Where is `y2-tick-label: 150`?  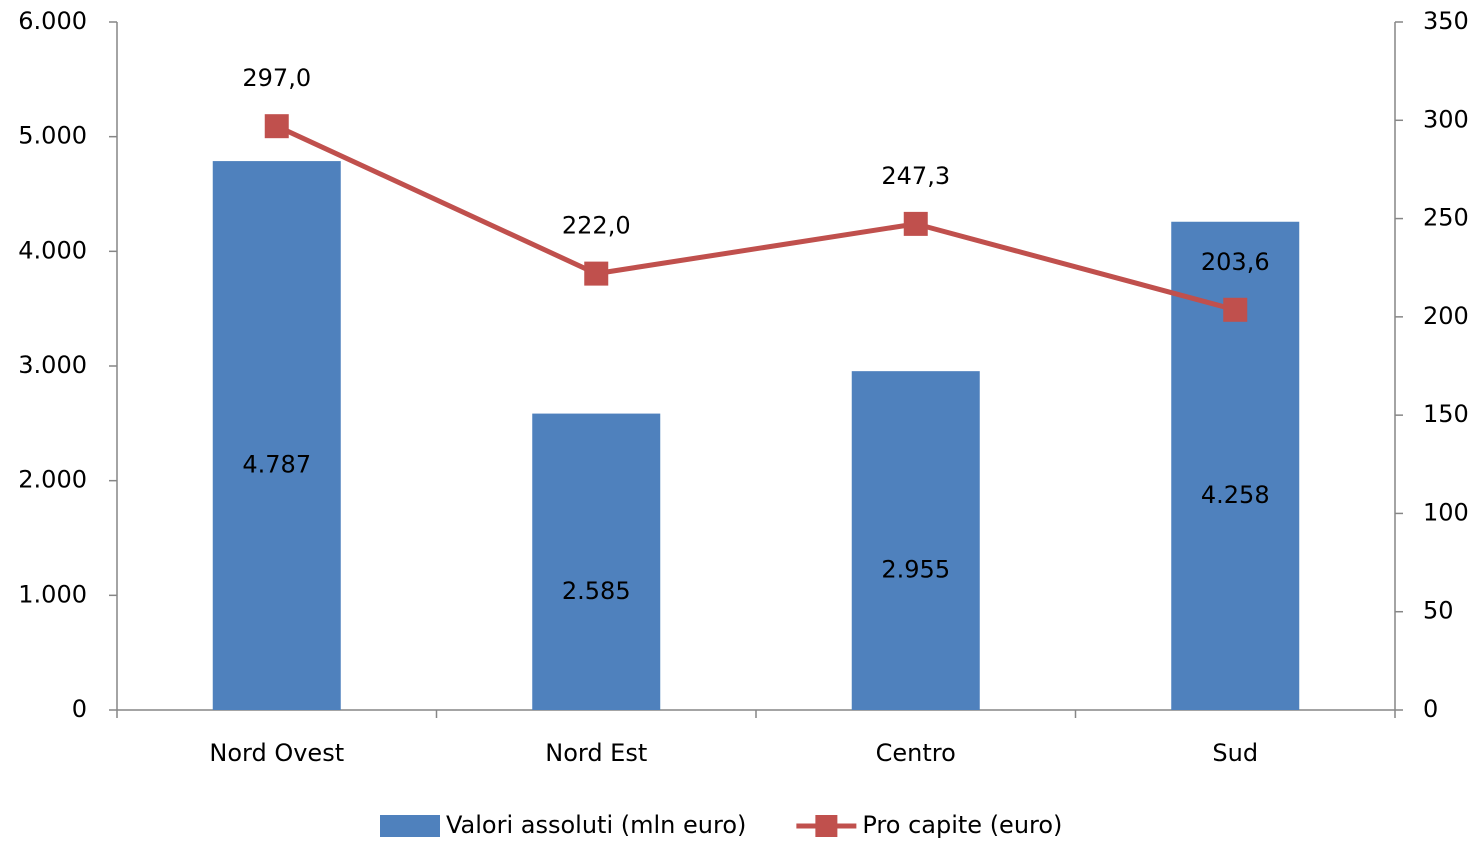 y2-tick-label: 150 is located at coordinates (1446, 414).